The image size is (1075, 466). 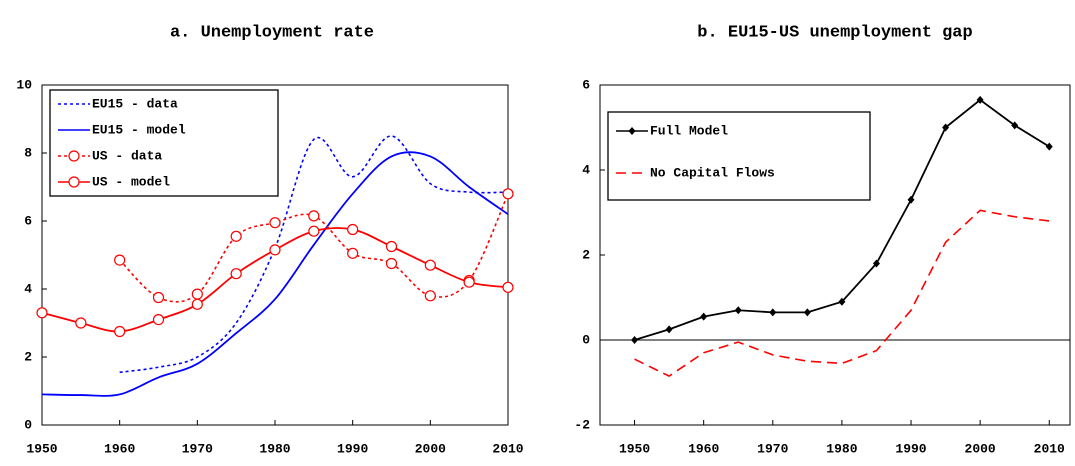 I want to click on legend-label: EU15 - data, so click(x=135, y=103).